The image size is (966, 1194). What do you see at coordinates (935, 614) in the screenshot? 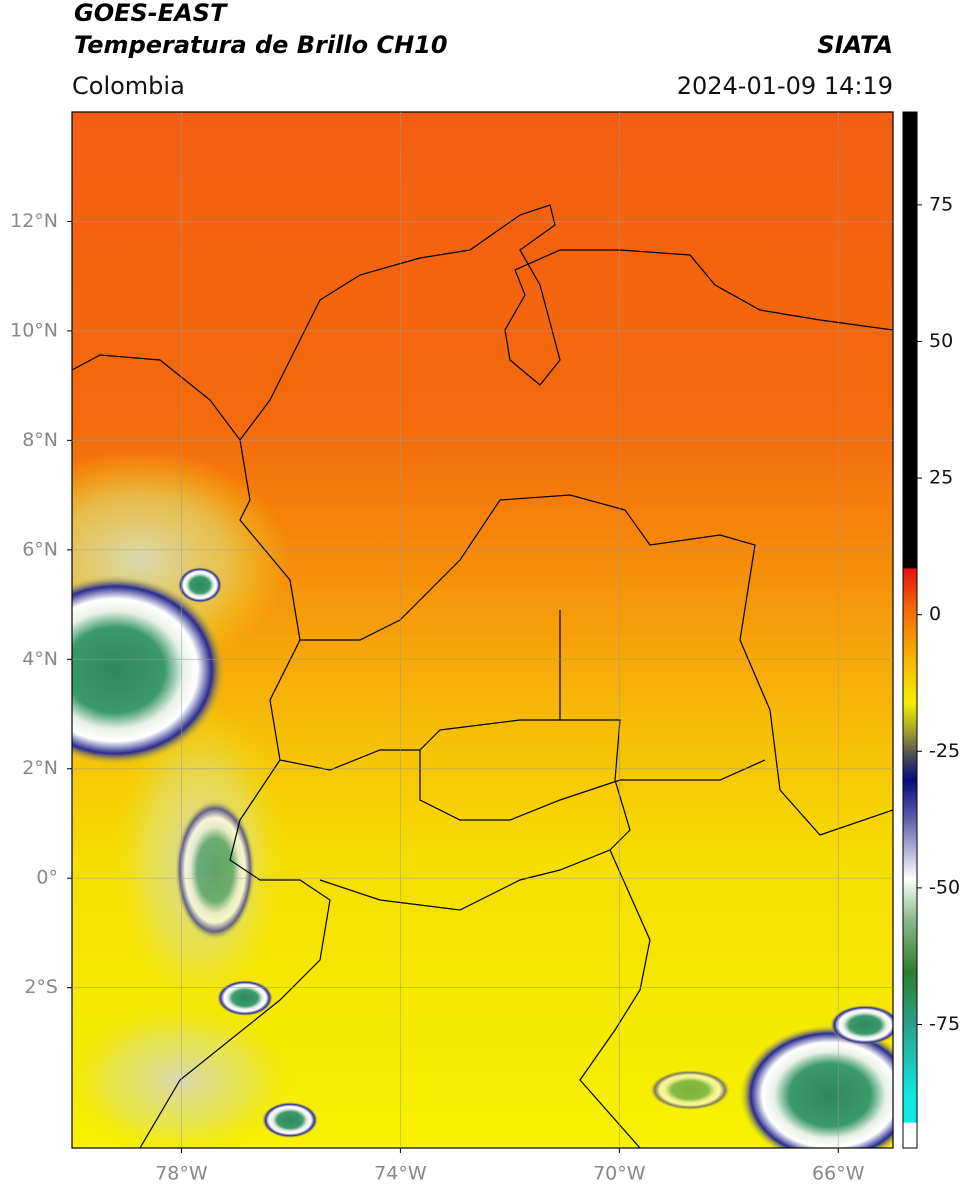
I see `colorbar-tick-label: 0` at bounding box center [935, 614].